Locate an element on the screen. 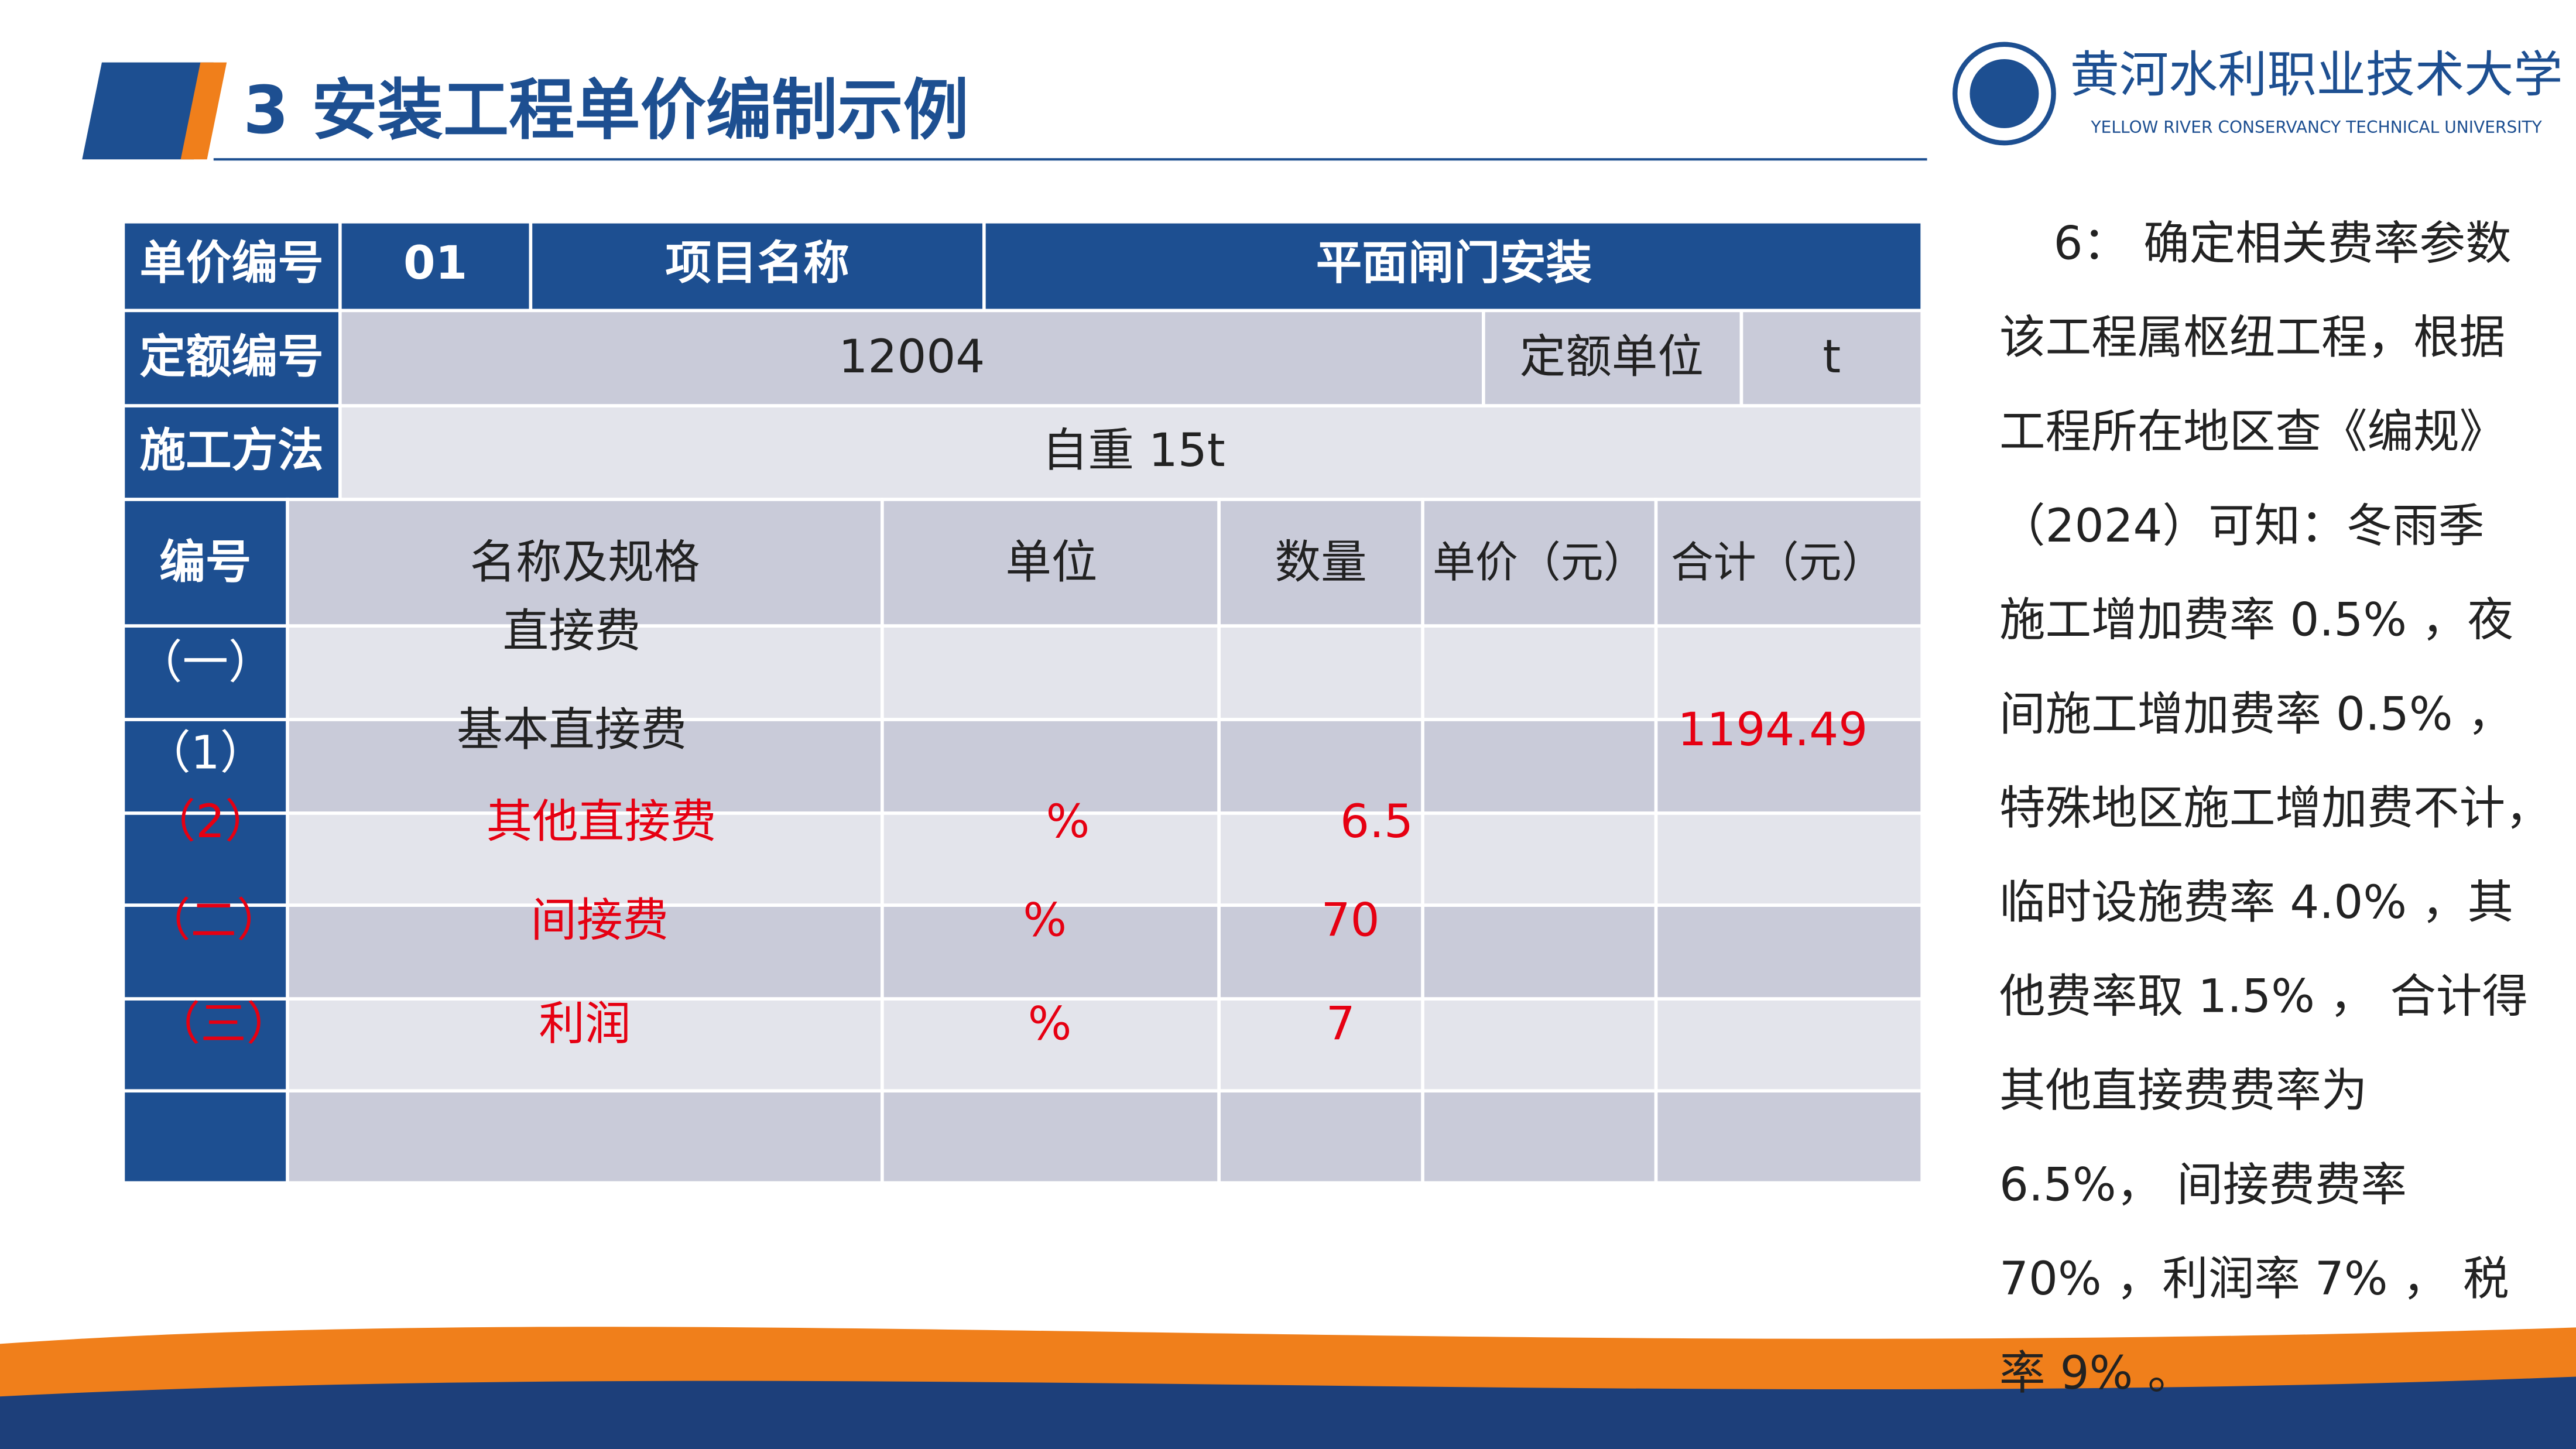 Image resolution: width=2576 pixels, height=1449 pixels. cell: 自重 15t is located at coordinates (1133, 450).